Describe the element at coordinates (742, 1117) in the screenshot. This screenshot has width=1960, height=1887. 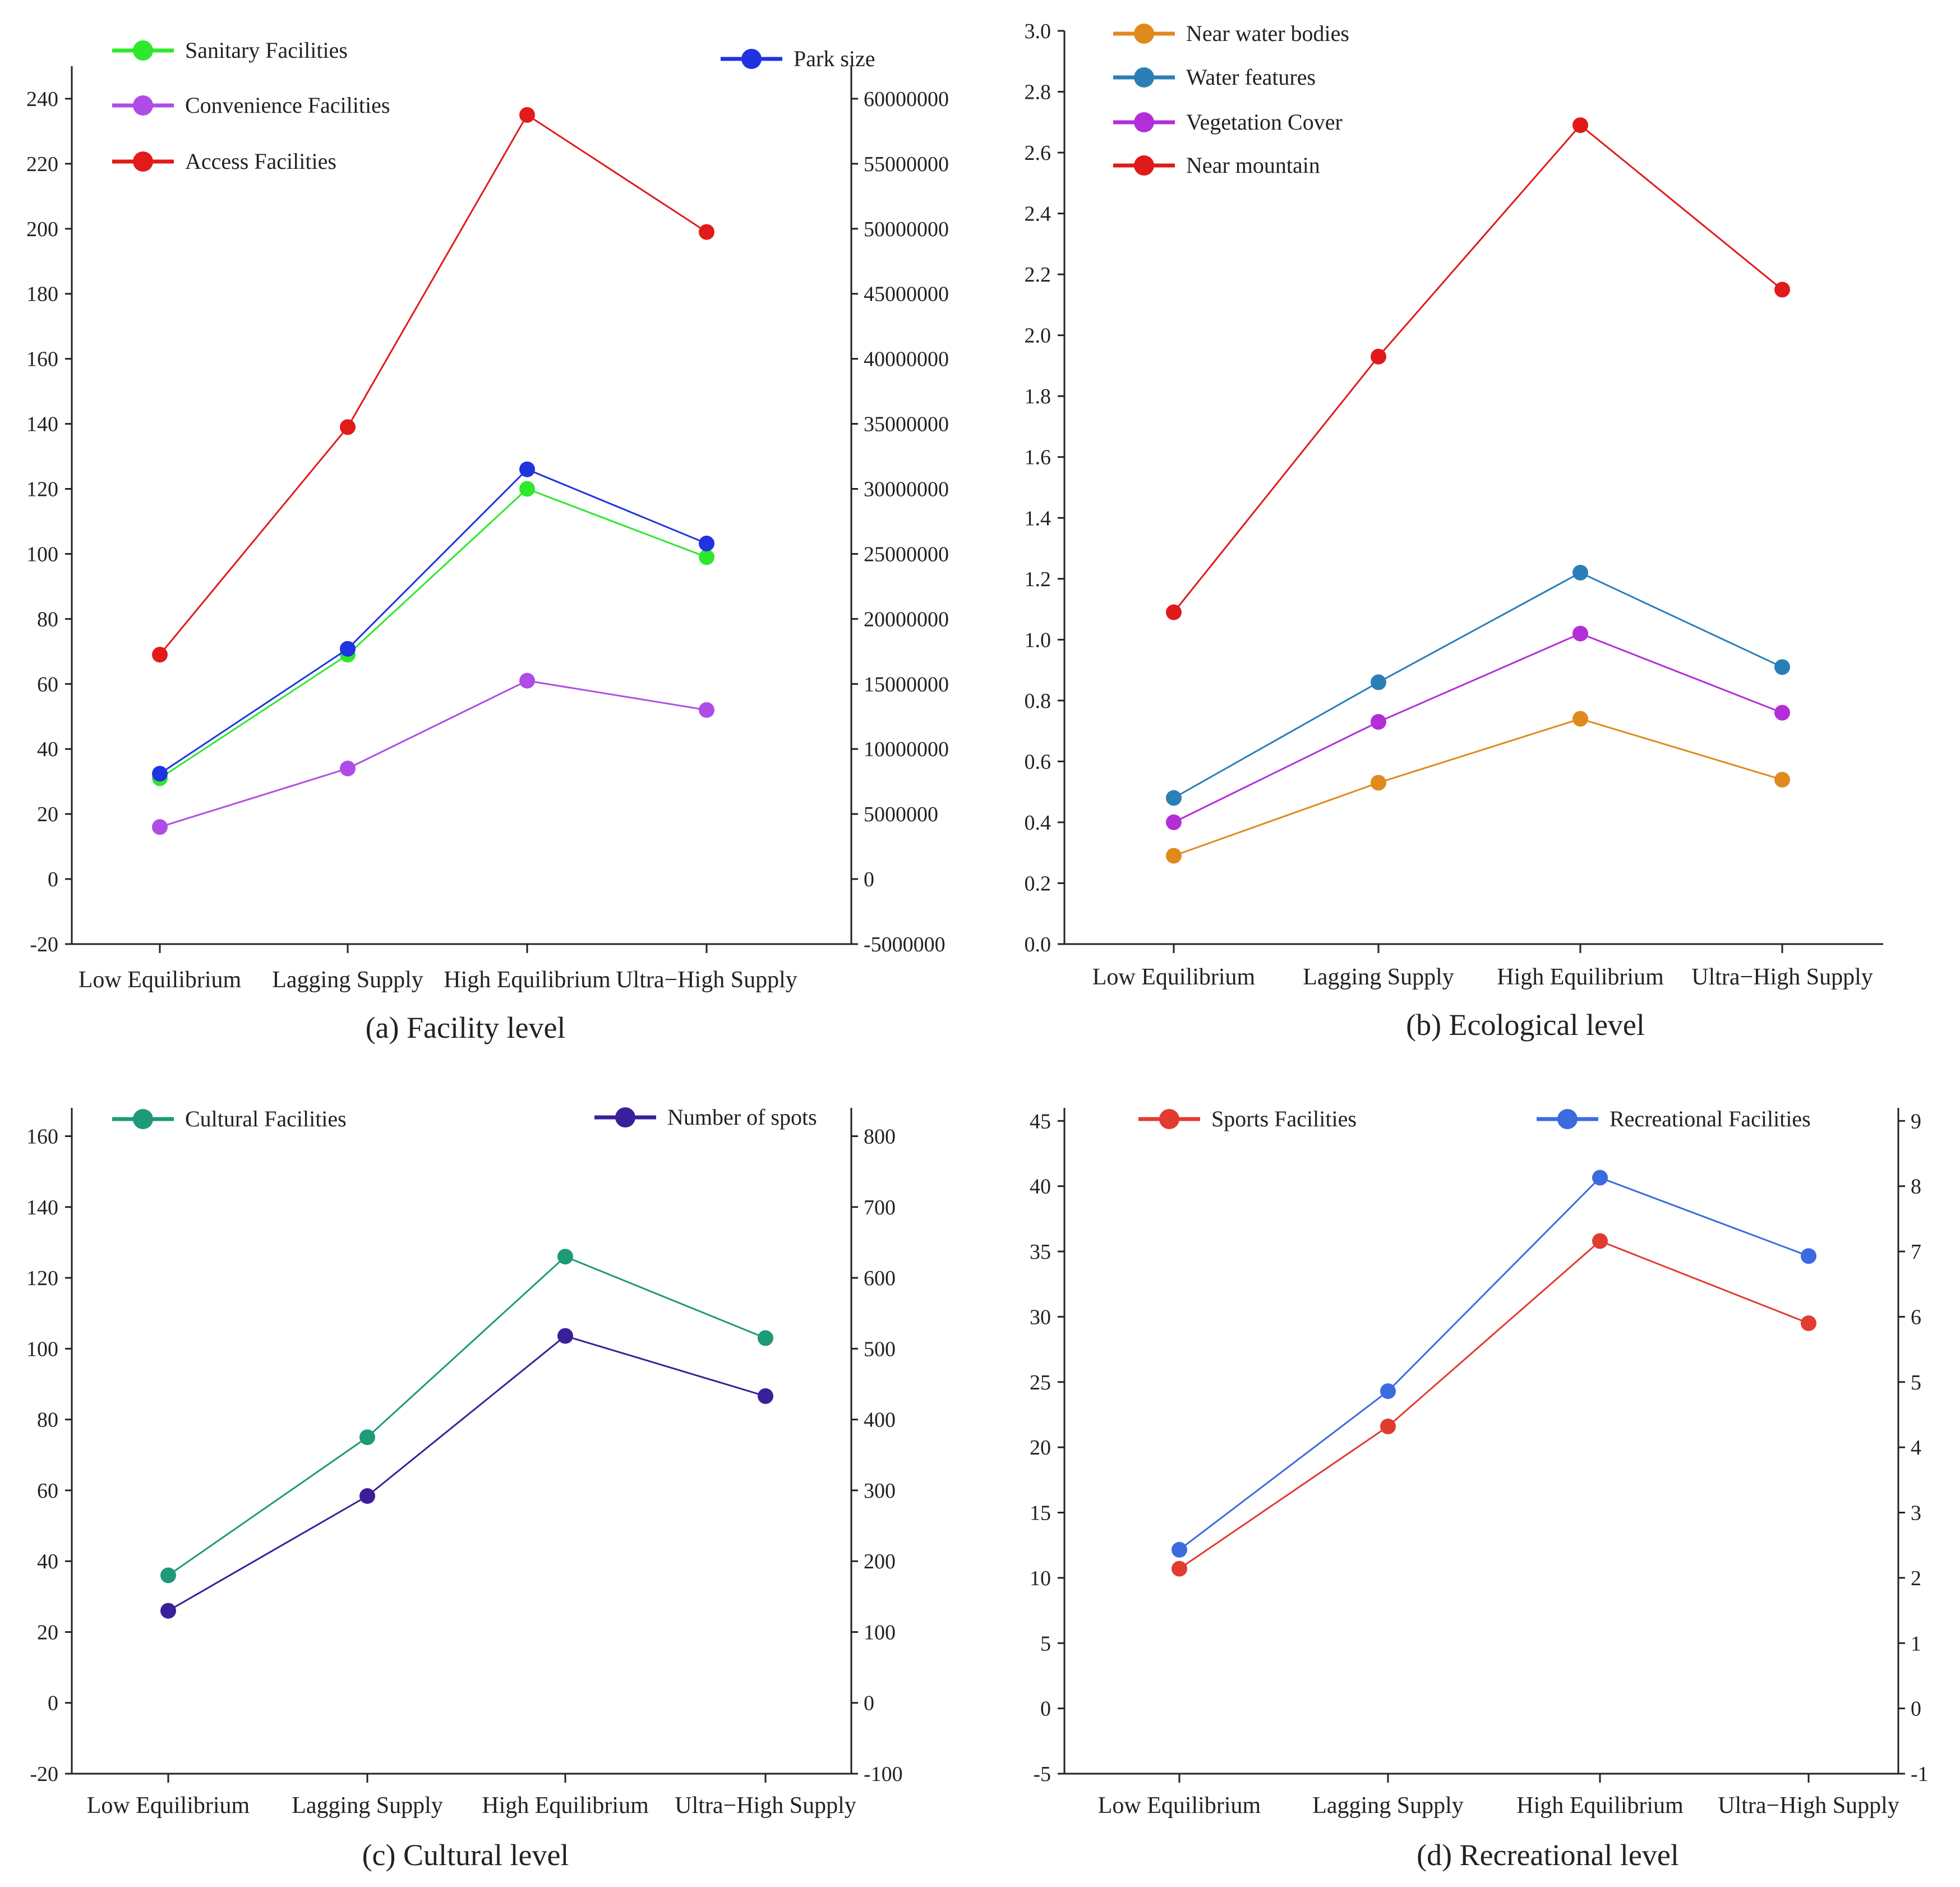
I see `legend-label: Number of spots` at that location.